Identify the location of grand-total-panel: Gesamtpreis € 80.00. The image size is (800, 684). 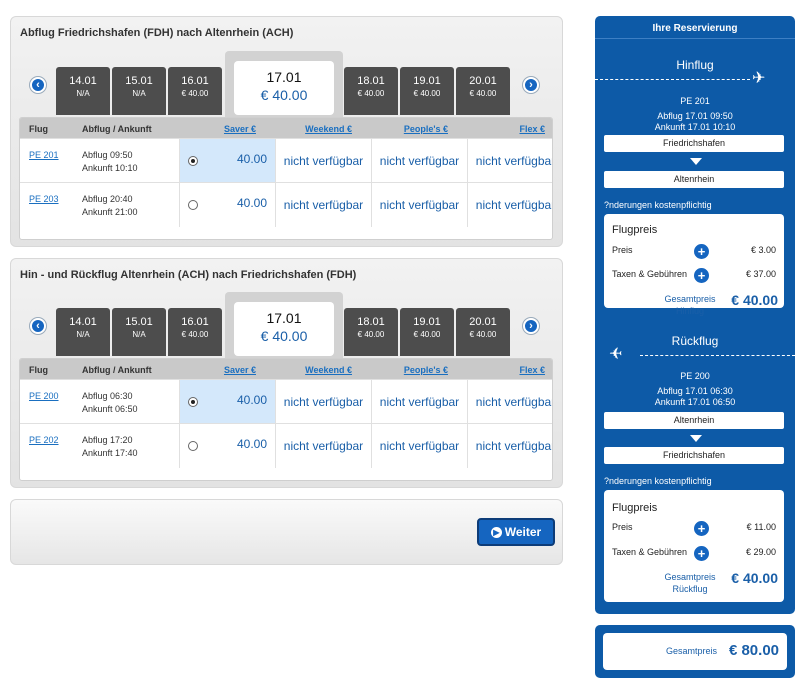
(695, 651).